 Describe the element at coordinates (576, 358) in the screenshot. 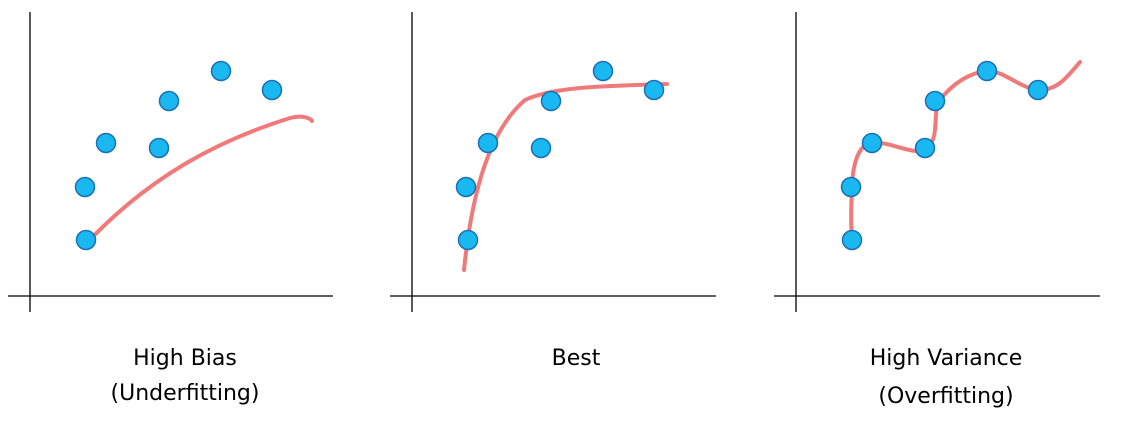

I see `panel-caption-line1: Best` at that location.